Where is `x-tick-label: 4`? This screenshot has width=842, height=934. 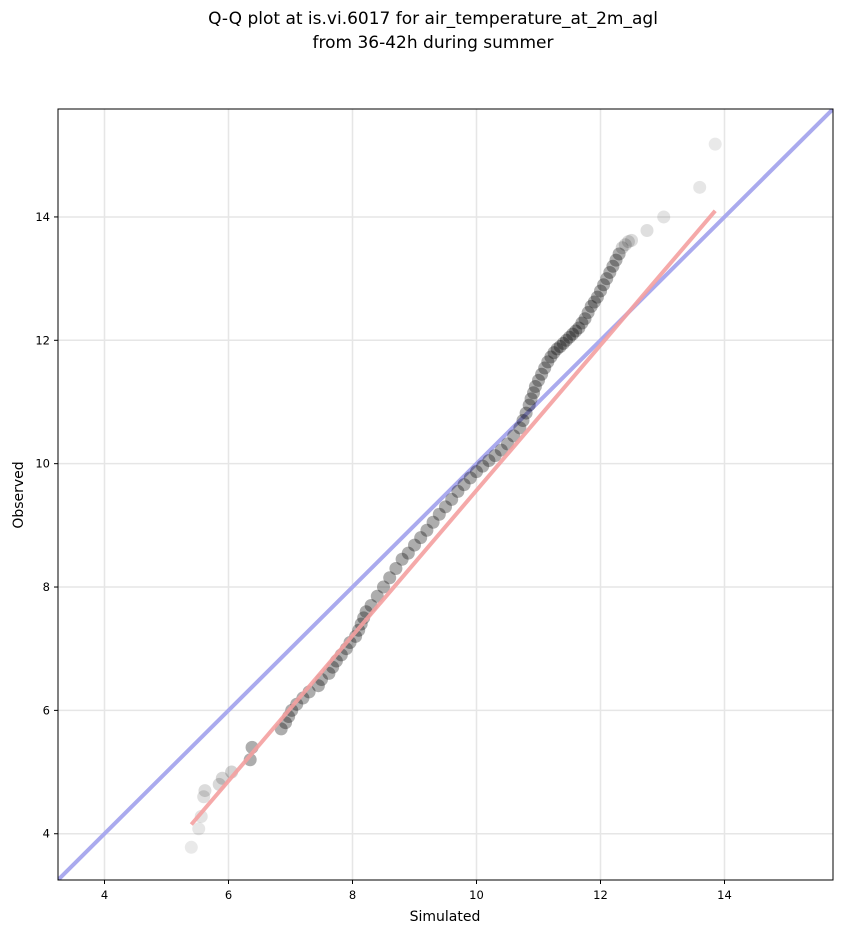
x-tick-label: 4 is located at coordinates (104, 895).